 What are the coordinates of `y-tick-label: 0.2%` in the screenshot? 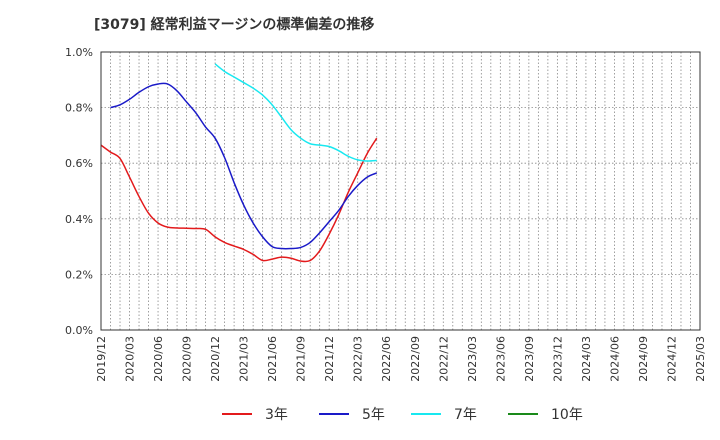 It's located at (79, 274).